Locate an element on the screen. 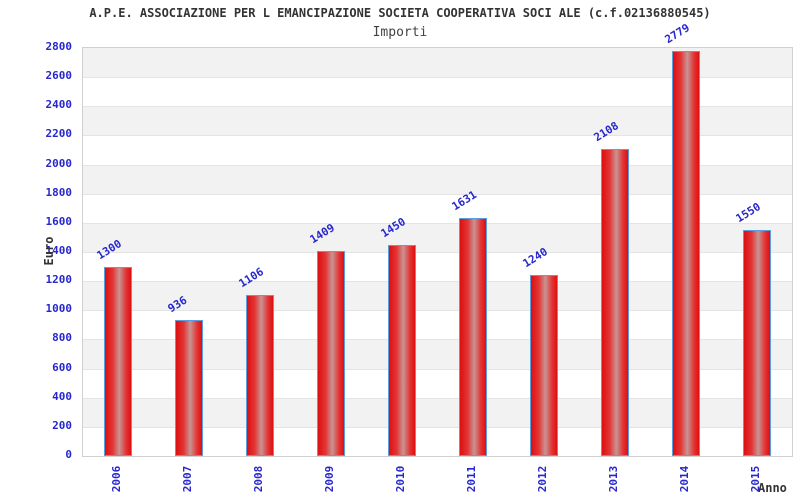 This screenshot has width=800, height=500. y-axis-title: Euro is located at coordinates (49, 251).